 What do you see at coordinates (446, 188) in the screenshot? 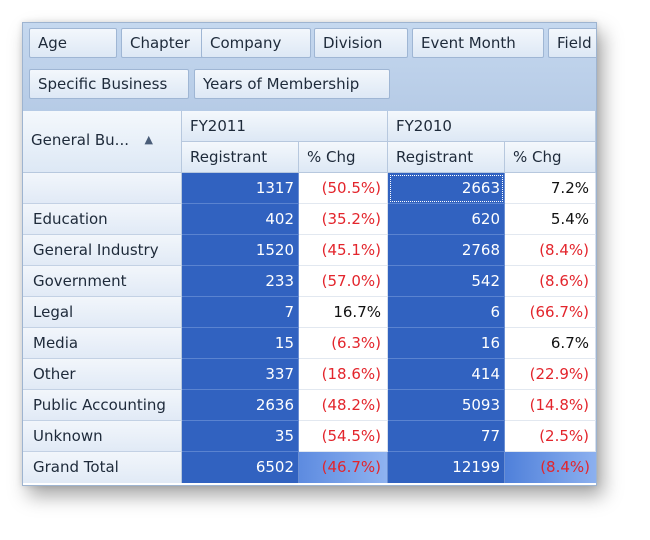
I see `cell-fy2010-registrant: 2663` at bounding box center [446, 188].